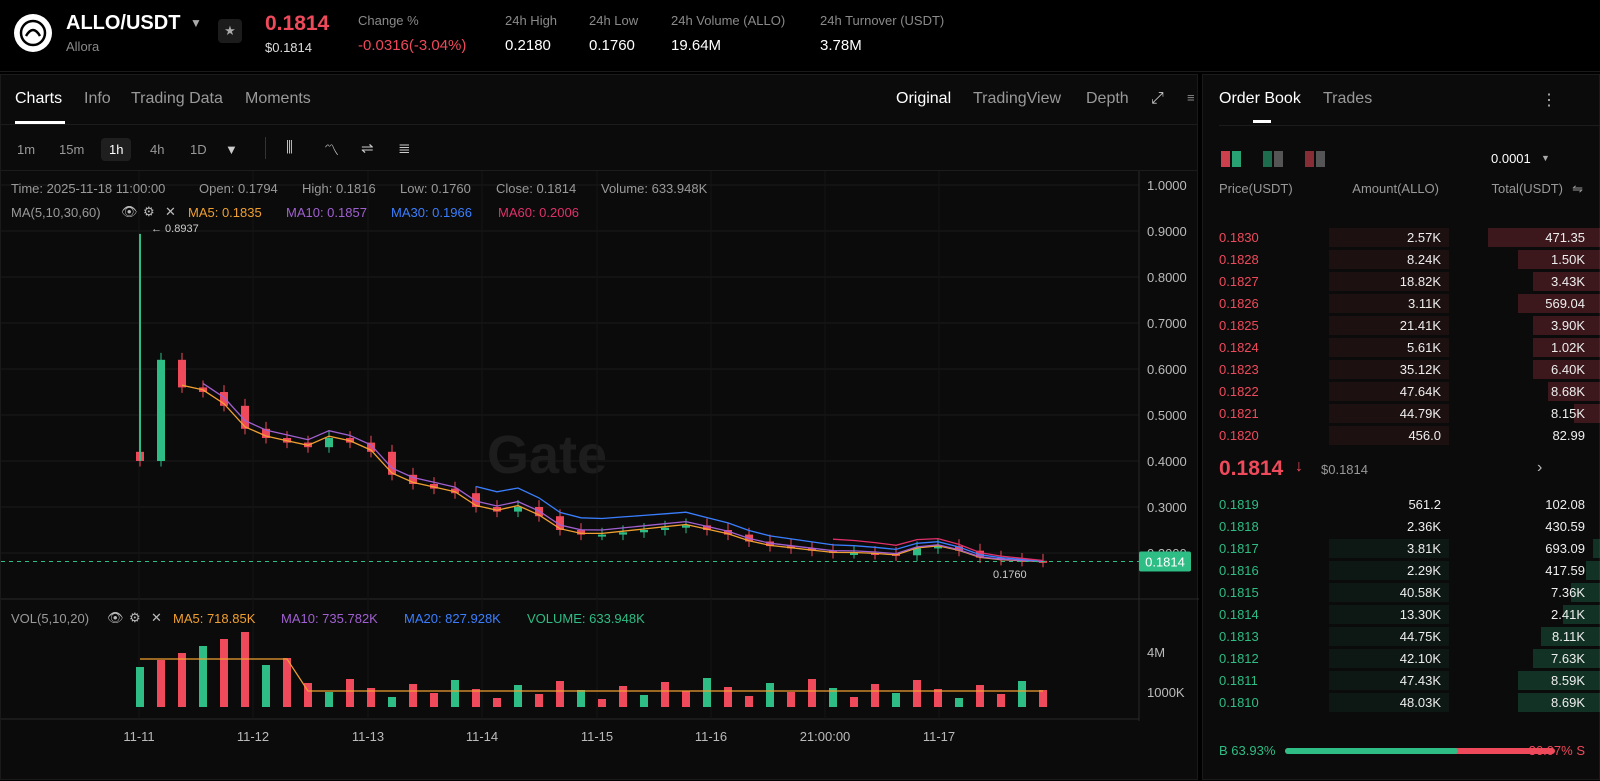 The width and height of the screenshot is (1600, 781). I want to click on tab-info: Info, so click(97, 98).